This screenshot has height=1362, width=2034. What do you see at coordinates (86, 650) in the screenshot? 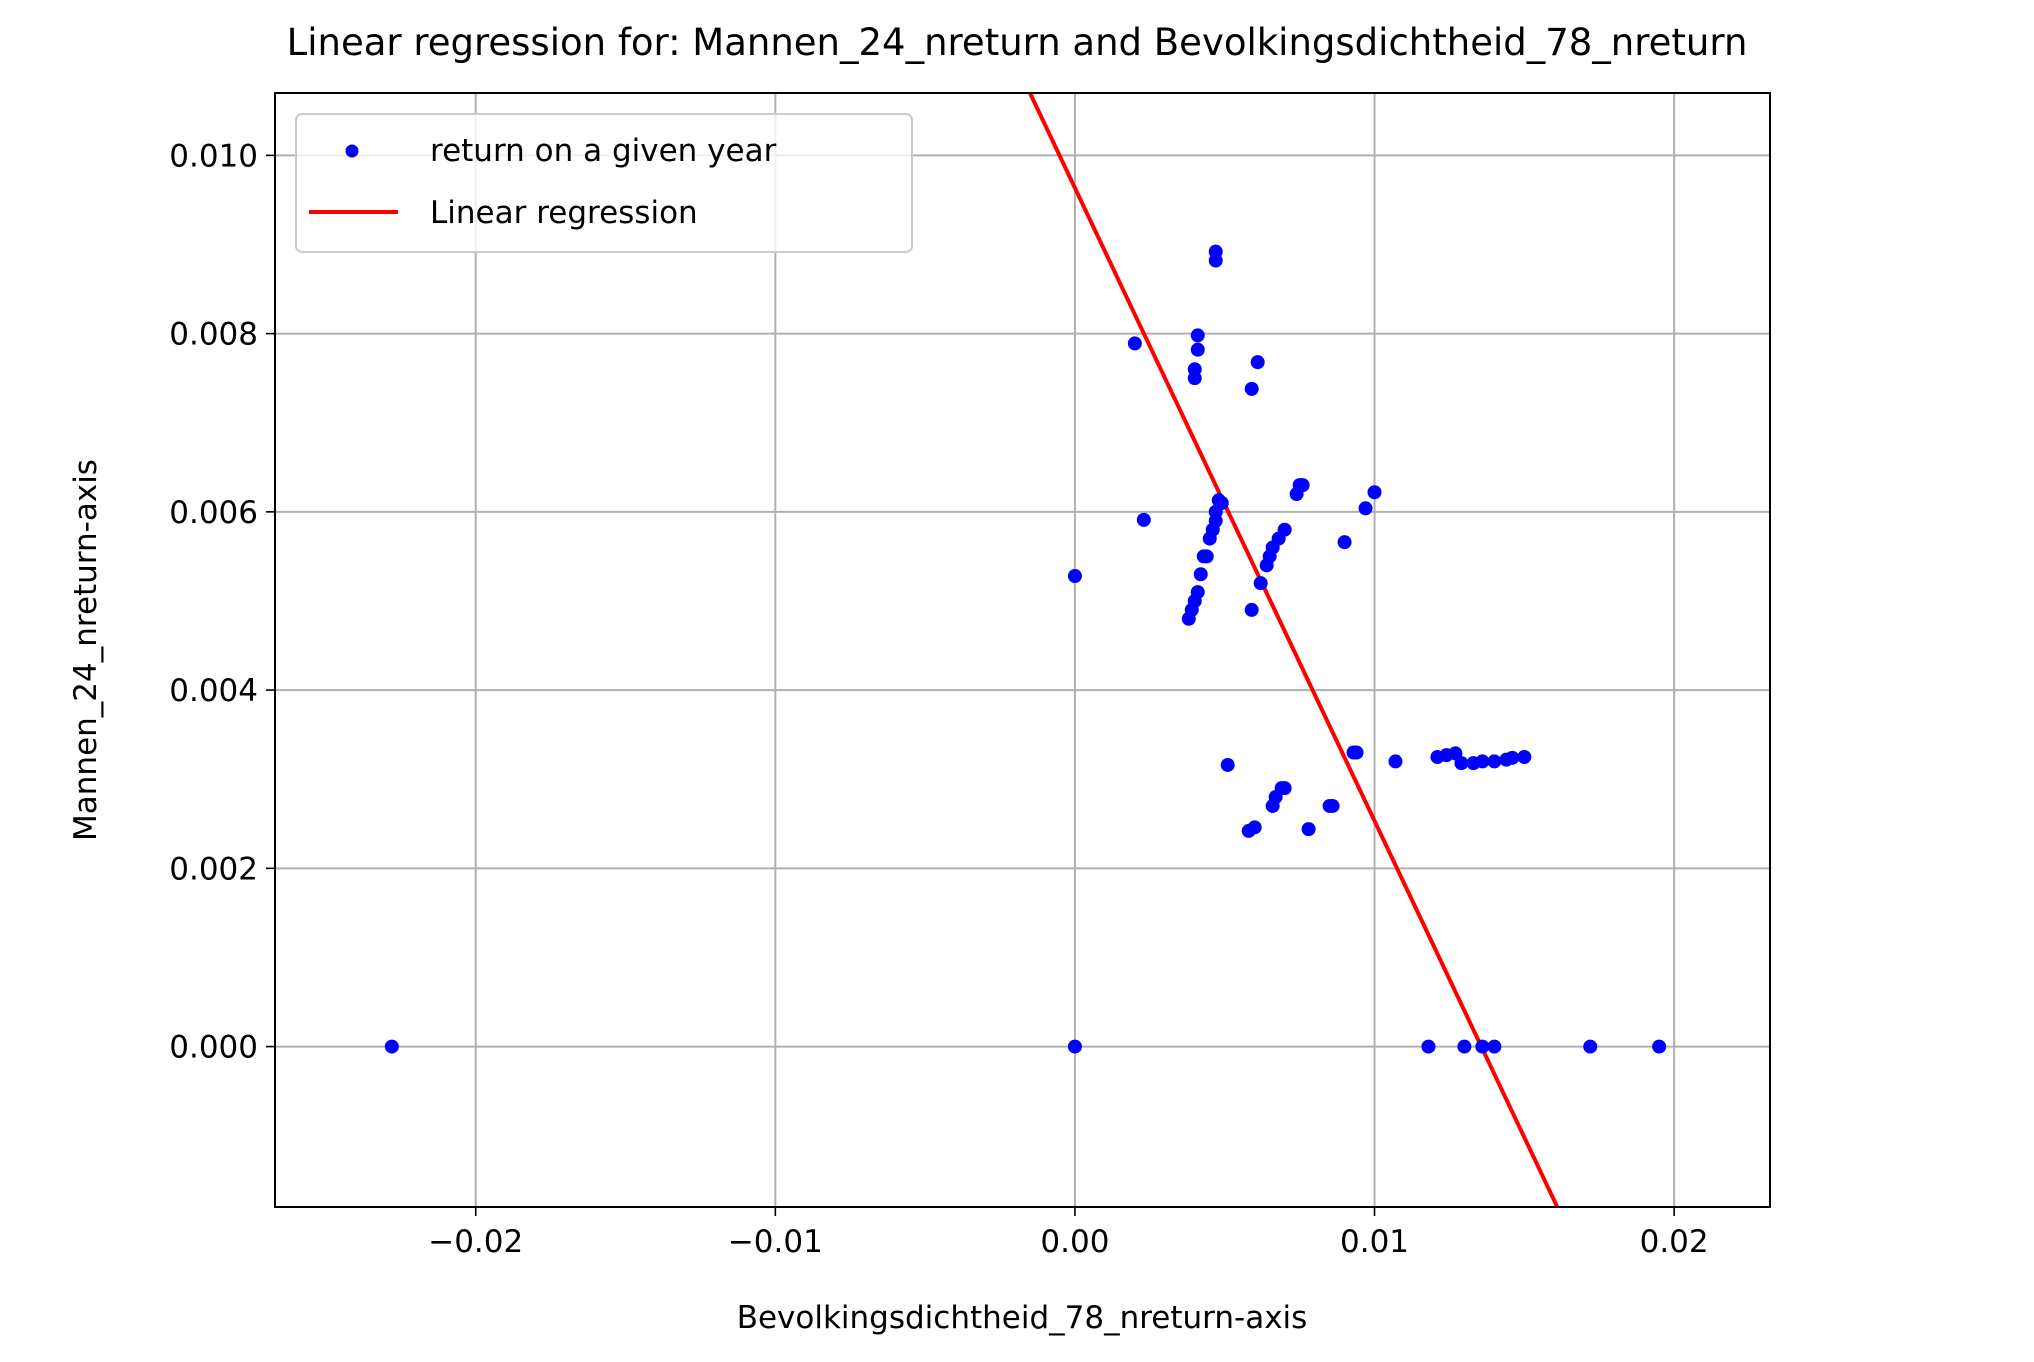
I see `y-axis-label: Mannen_24_nreturn-axis` at bounding box center [86, 650].